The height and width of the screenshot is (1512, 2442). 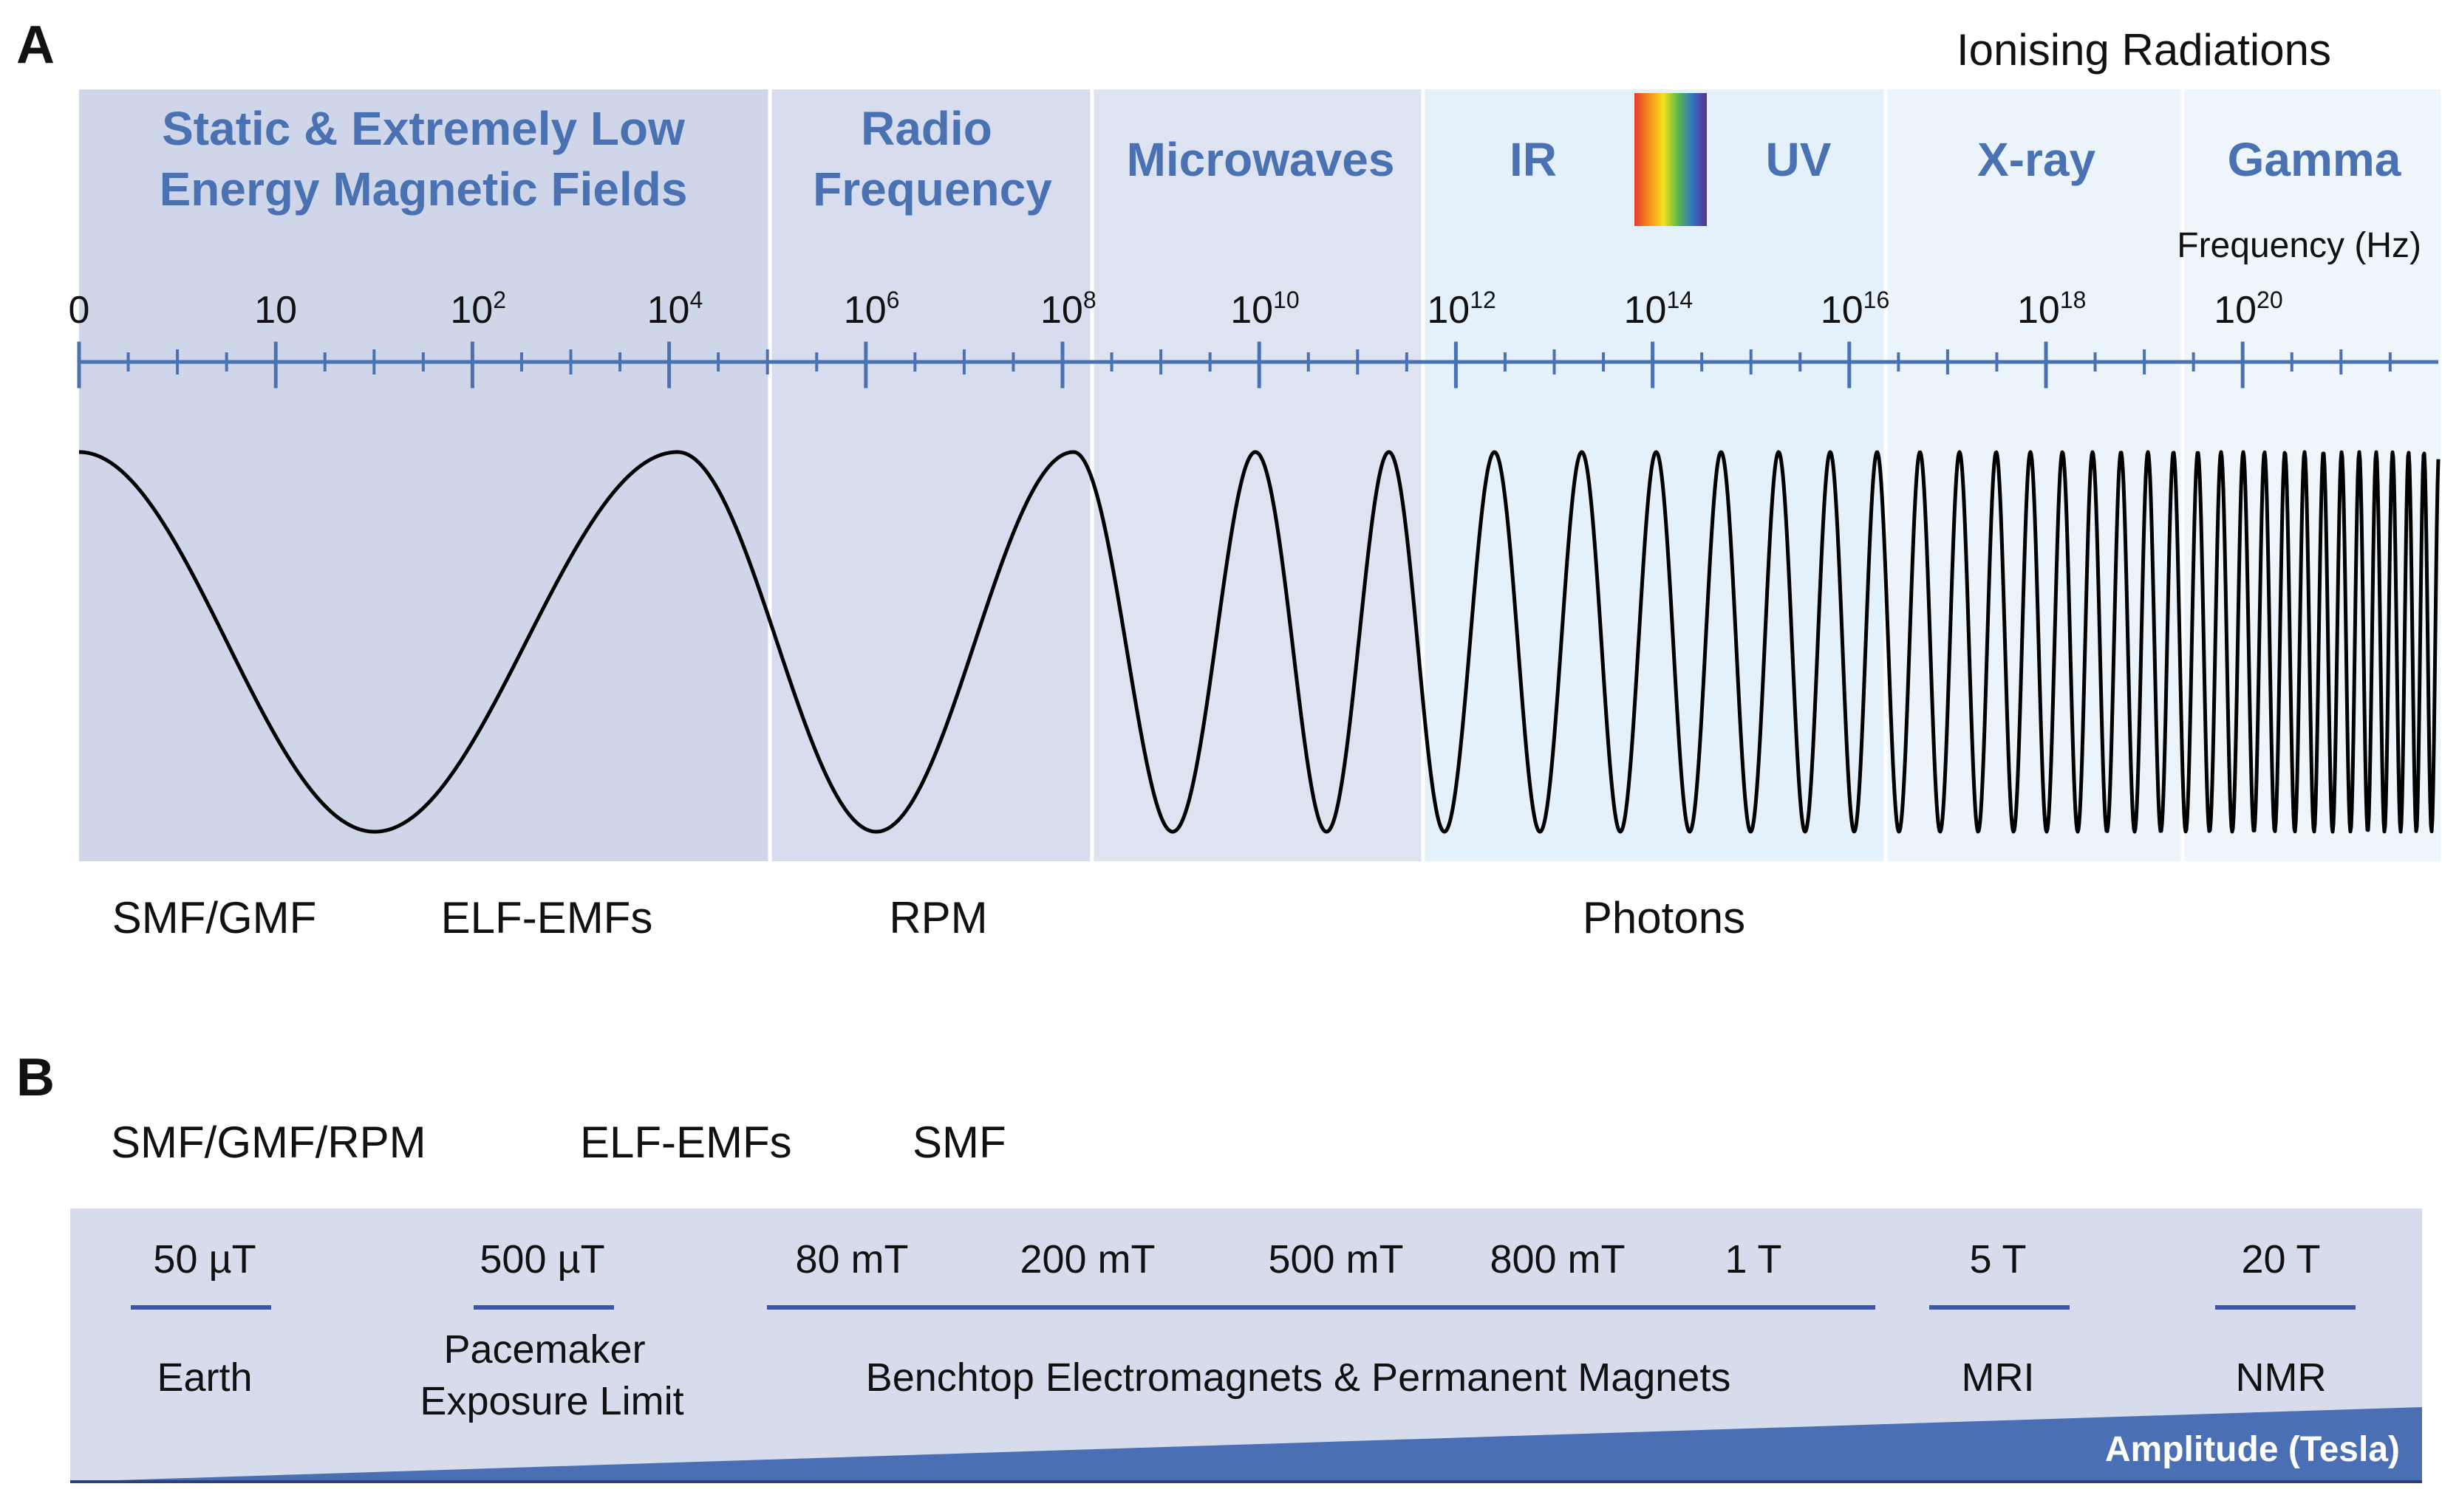 I want to click on amplitude-wedge, so click(x=1246, y=1444).